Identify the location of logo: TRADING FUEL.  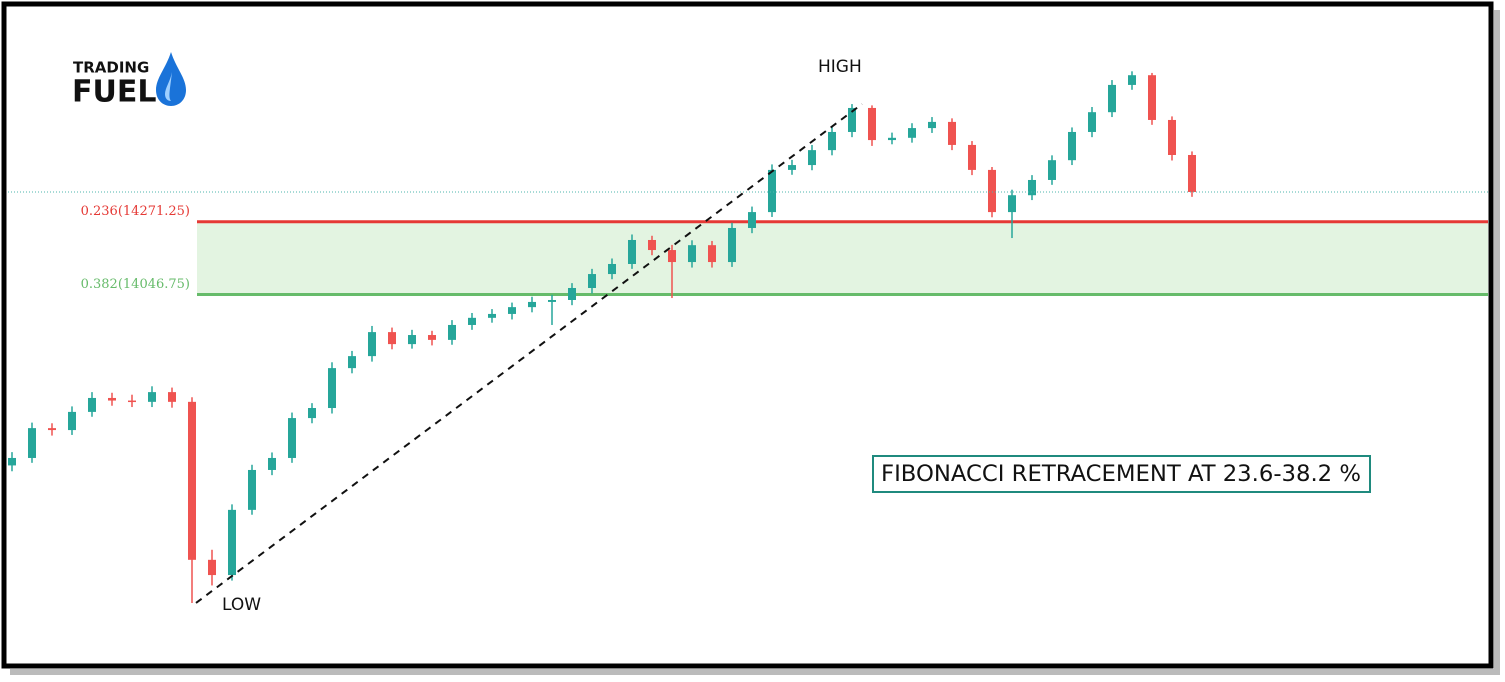
(129, 81).